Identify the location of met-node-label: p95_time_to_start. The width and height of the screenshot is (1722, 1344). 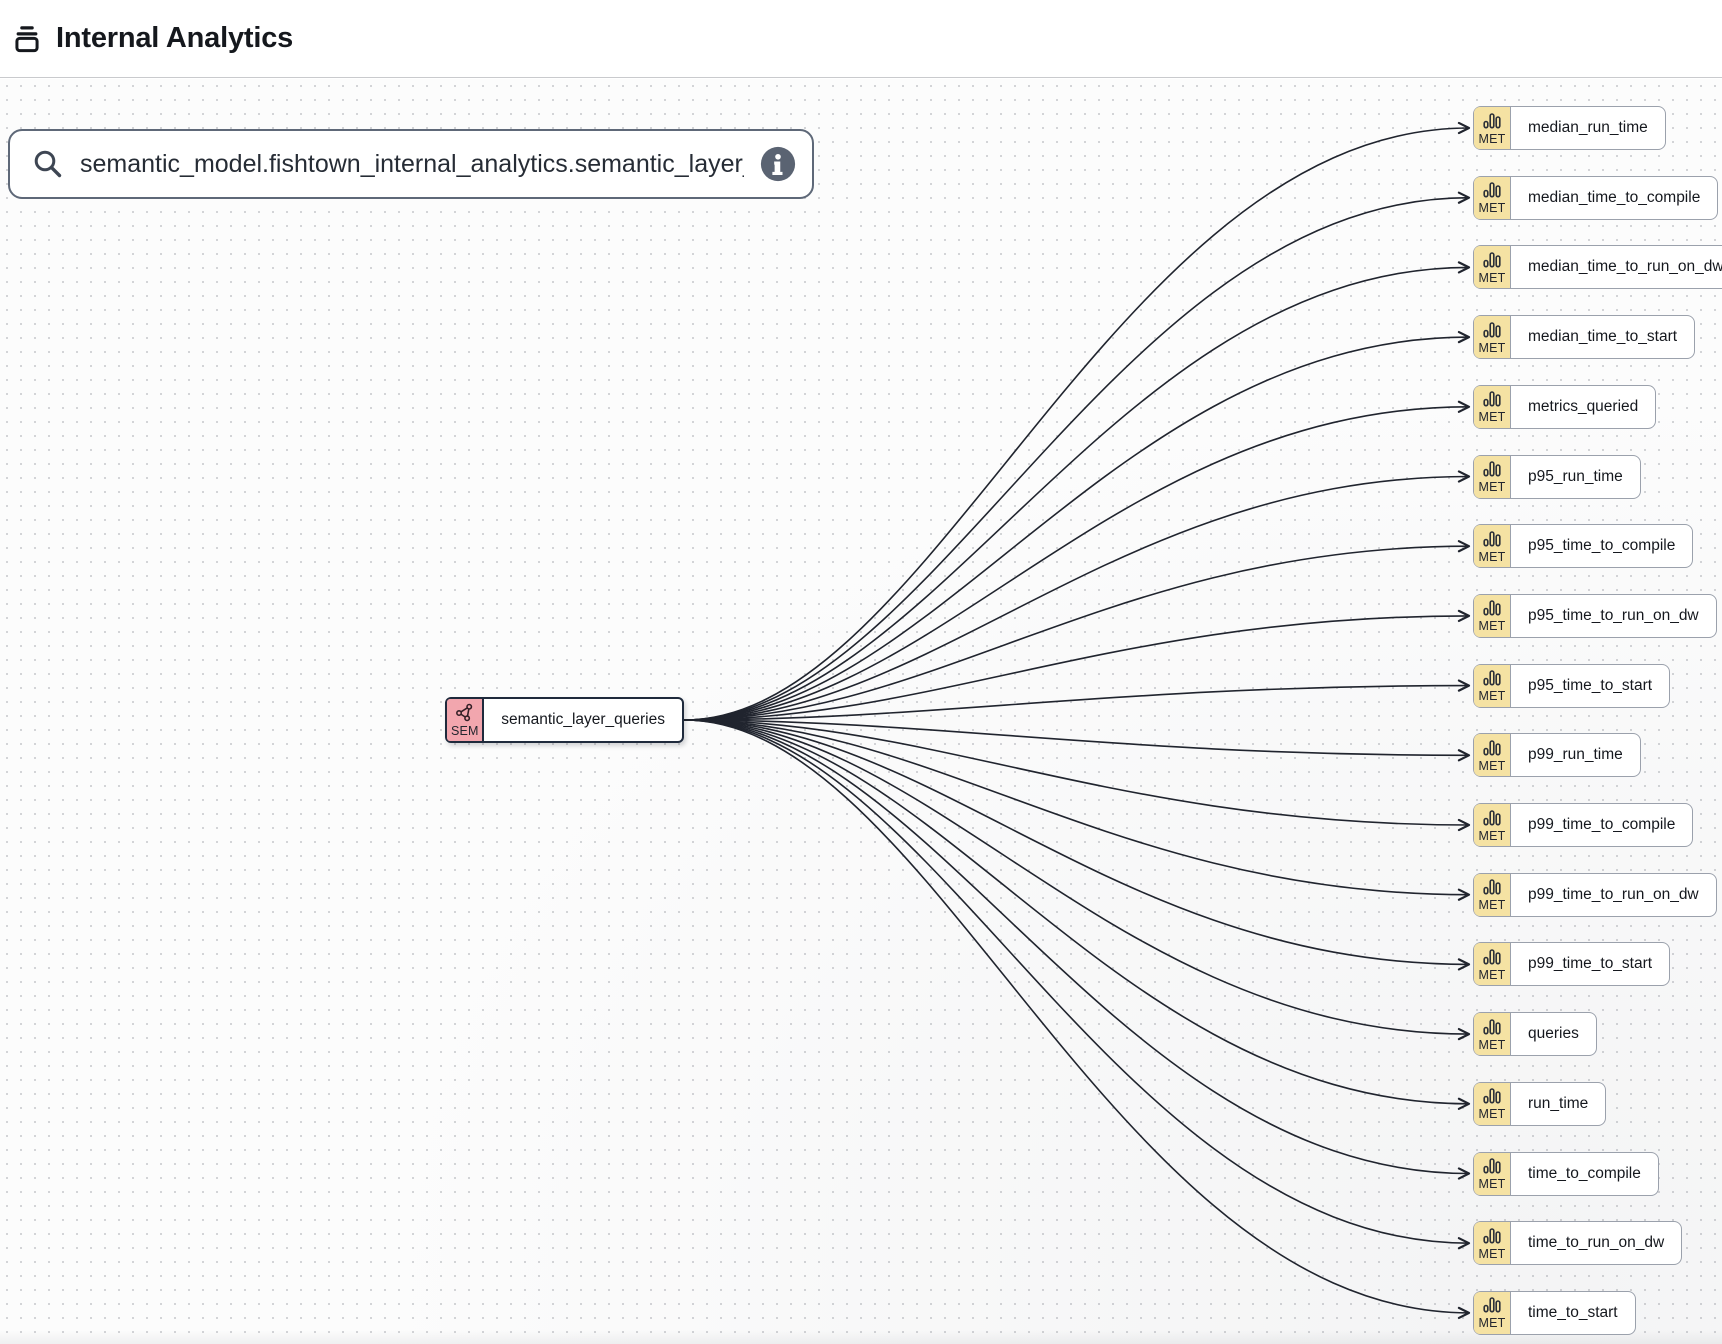
(1590, 685).